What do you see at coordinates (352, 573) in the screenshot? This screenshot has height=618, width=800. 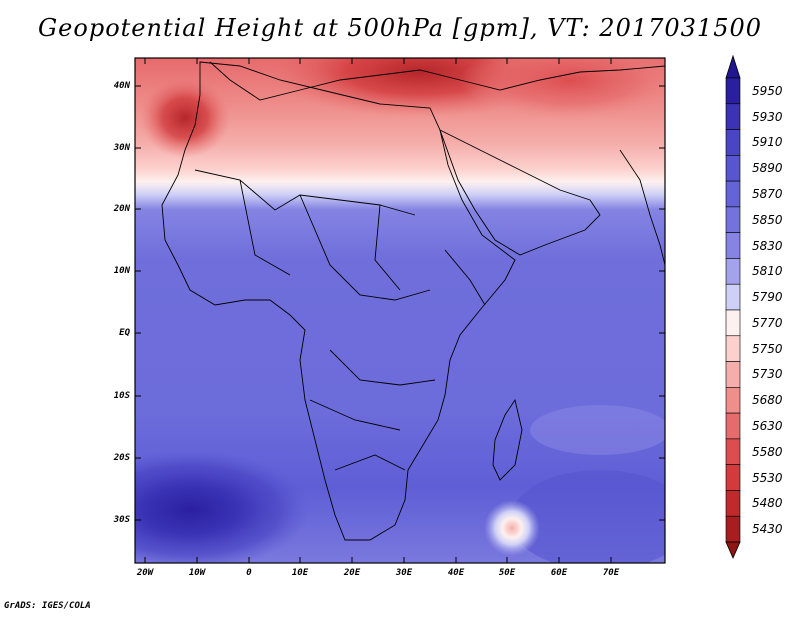 I see `lon-label-20e: 20E` at bounding box center [352, 573].